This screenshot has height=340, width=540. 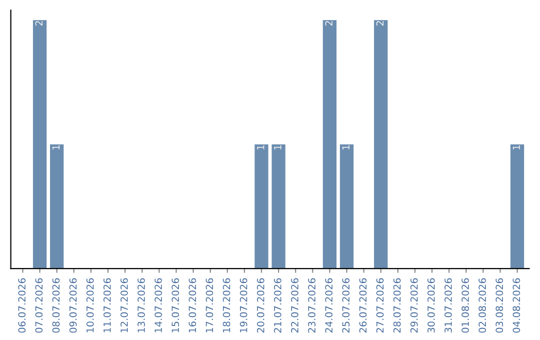 What do you see at coordinates (346, 305) in the screenshot?
I see `x-tick-label: 25.07.2026` at bounding box center [346, 305].